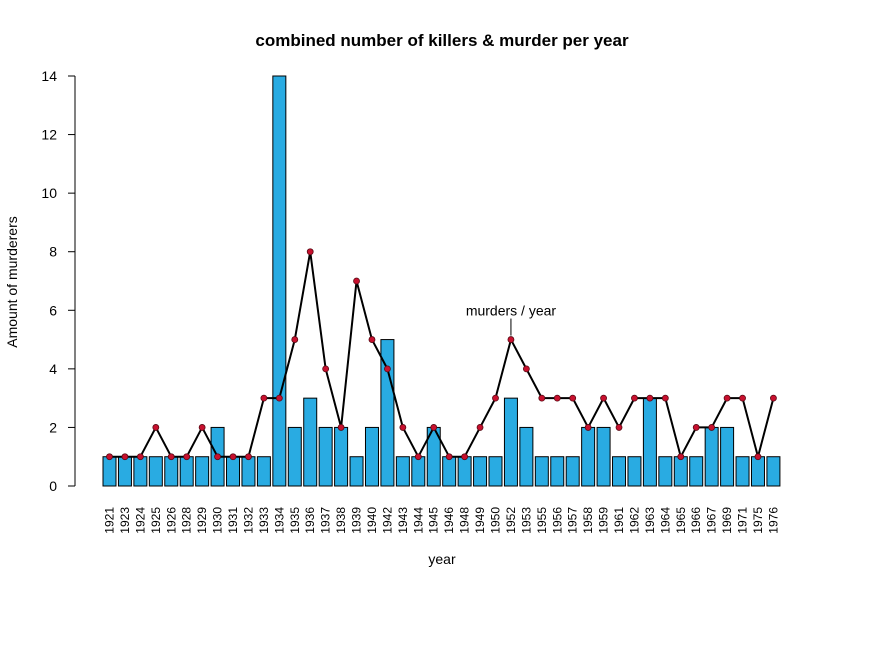 Image resolution: width=885 pixels, height=663 pixels. I want to click on point-1963, so click(650, 398).